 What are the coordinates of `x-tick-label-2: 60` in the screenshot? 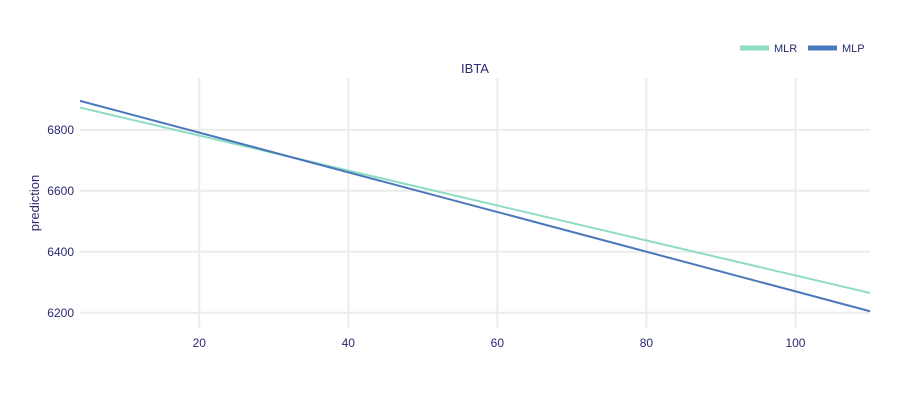 It's located at (498, 343).